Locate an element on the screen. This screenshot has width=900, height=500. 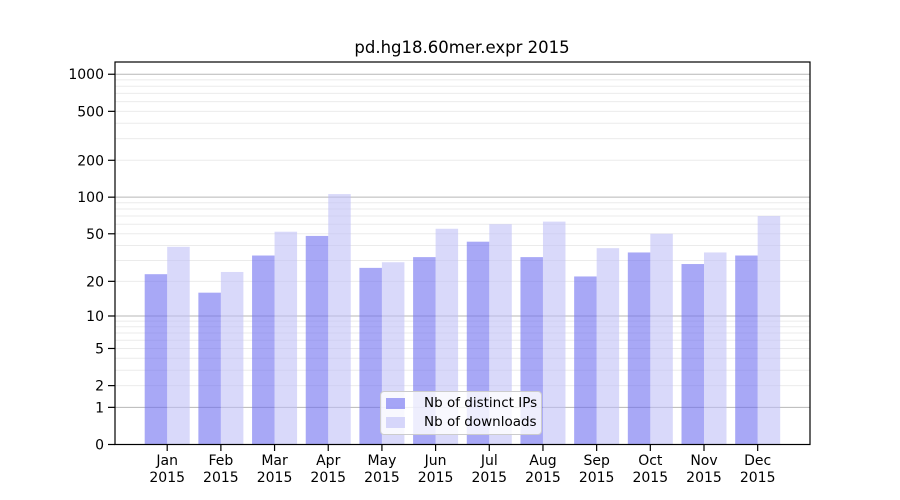
bar-downloads-nov is located at coordinates (715, 348).